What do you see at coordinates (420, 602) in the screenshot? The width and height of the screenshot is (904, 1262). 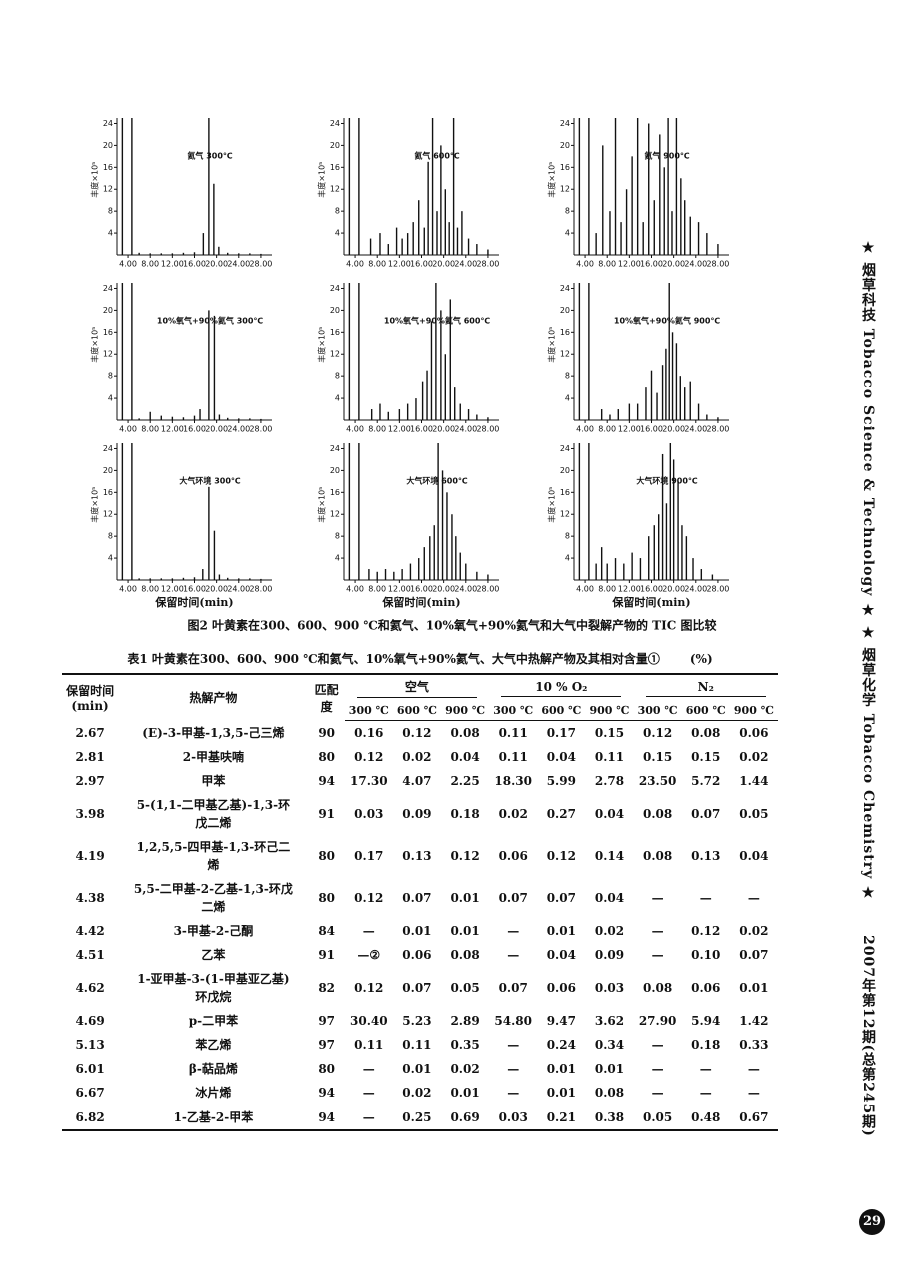 I see `x-axis-label: 保留时间(min)` at bounding box center [420, 602].